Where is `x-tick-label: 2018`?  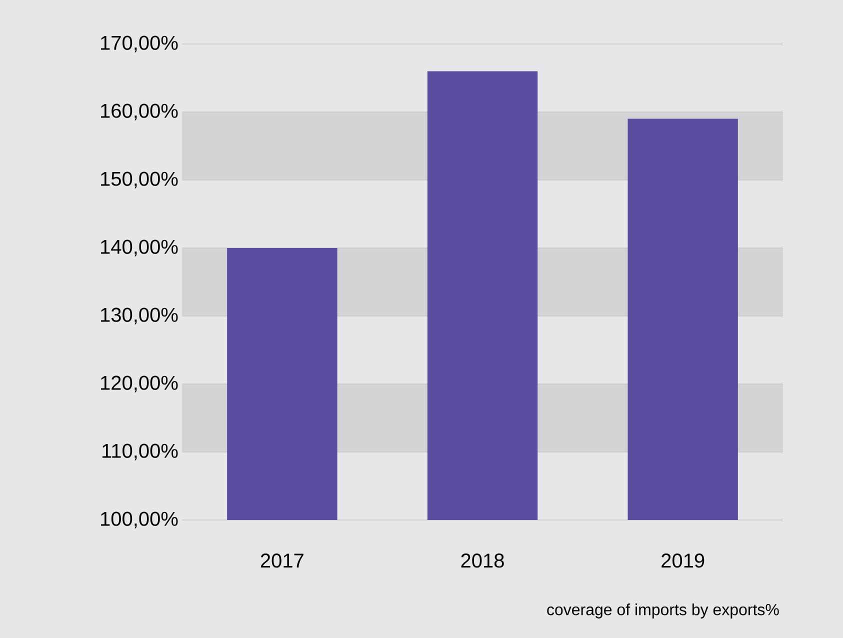 x-tick-label: 2018 is located at coordinates (482, 561).